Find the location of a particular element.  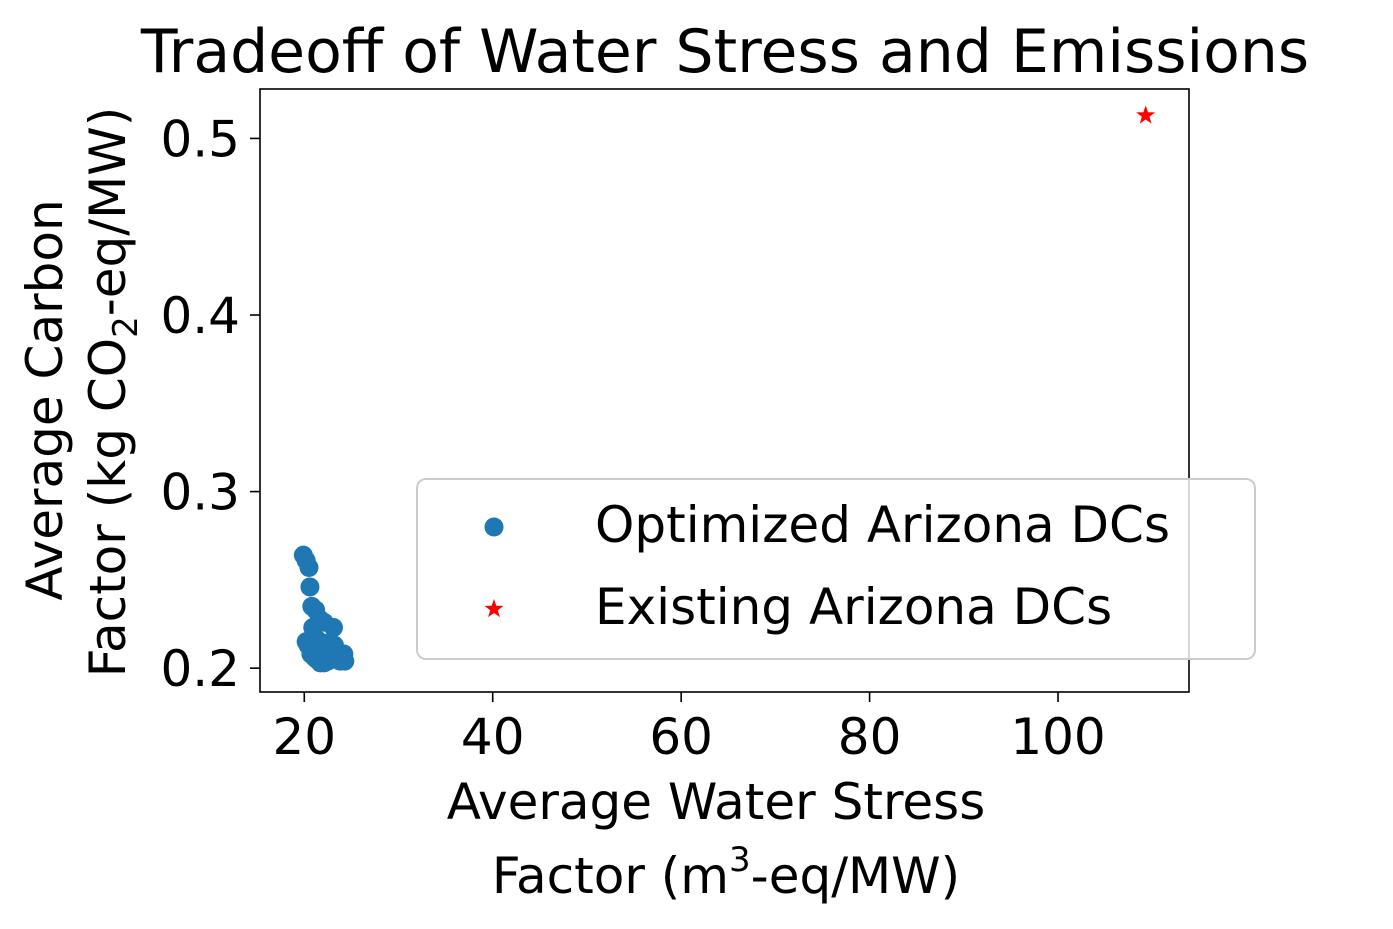

y-tick-label-2: 0.4 is located at coordinates (200, 316).